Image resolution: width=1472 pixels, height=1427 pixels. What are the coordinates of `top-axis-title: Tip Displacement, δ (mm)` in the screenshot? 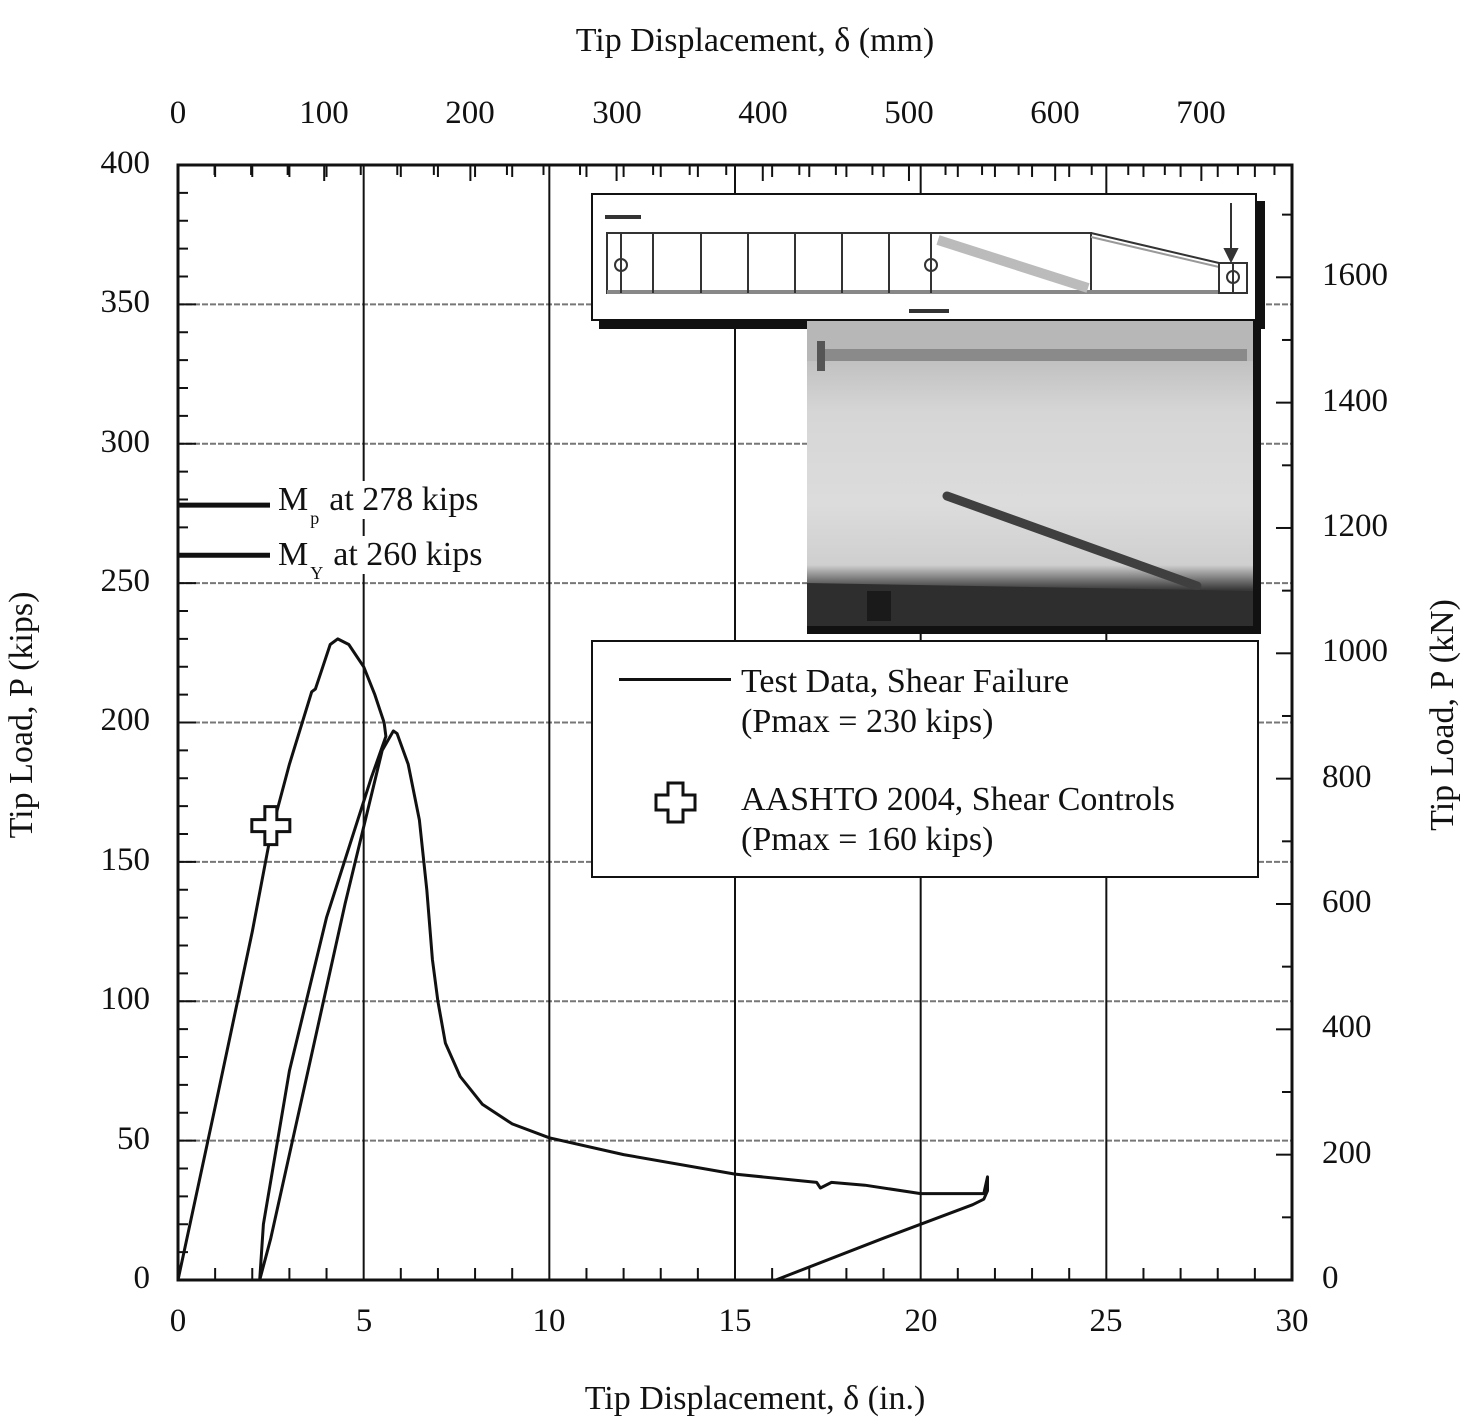 It's located at (755, 40).